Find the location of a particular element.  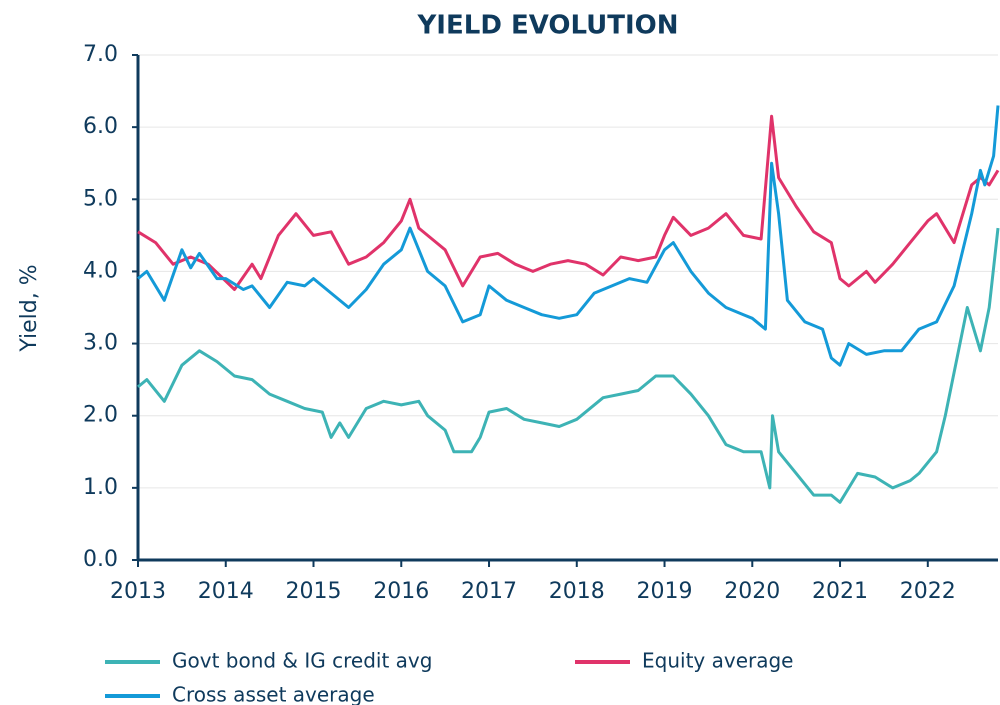

x-tick-label: 2013 is located at coordinates (138, 591).